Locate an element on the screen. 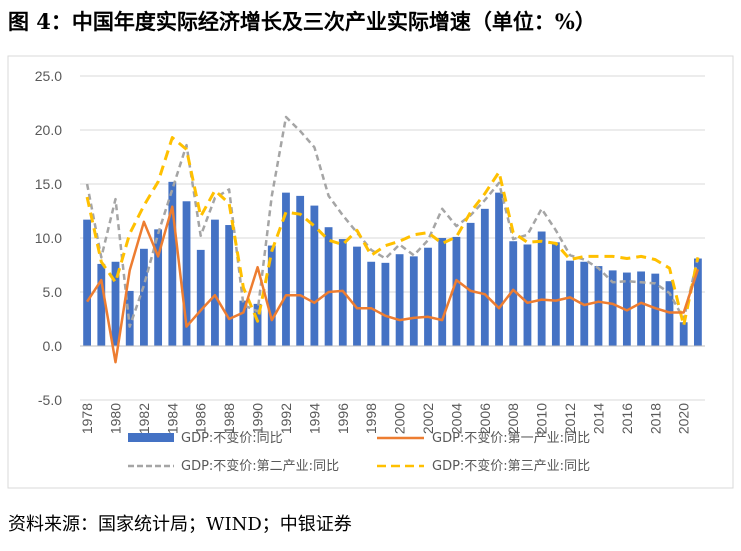 The image size is (741, 551). x-tick-label: 1992 is located at coordinates (286, 418).